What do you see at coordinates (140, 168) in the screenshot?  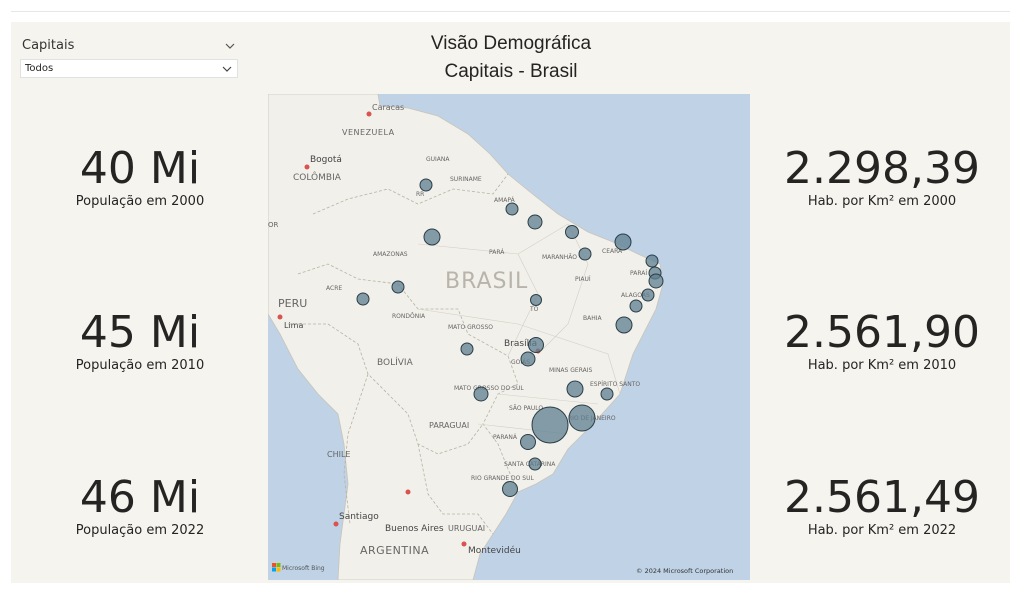 I see `kpi-value: 40 Mi` at bounding box center [140, 168].